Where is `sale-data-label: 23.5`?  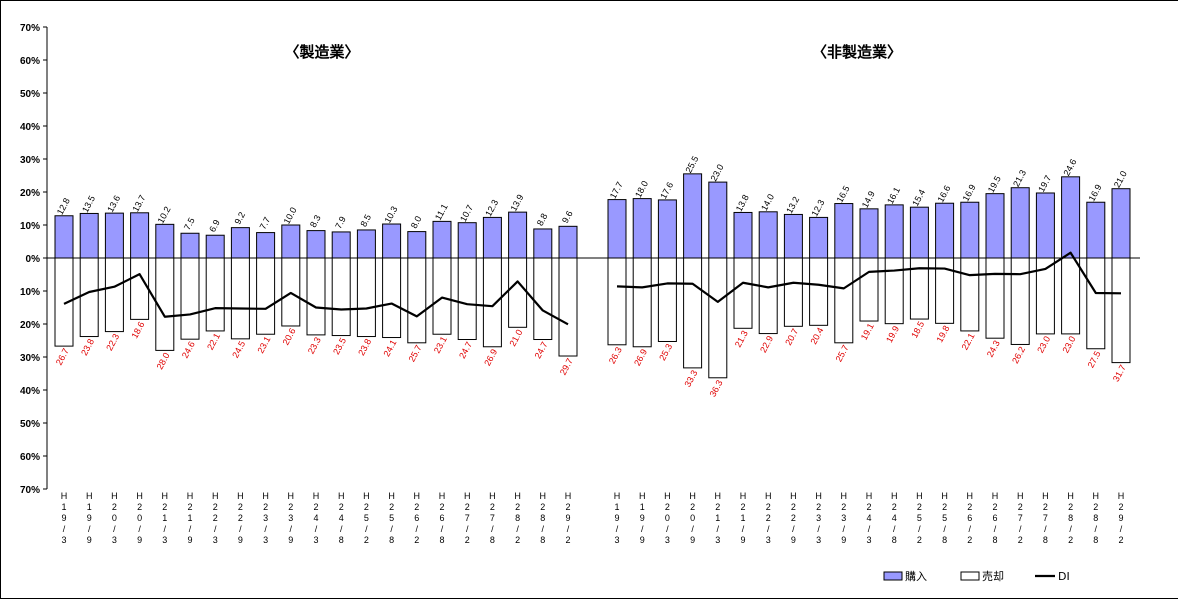 sale-data-label: 23.5 is located at coordinates (339, 346).